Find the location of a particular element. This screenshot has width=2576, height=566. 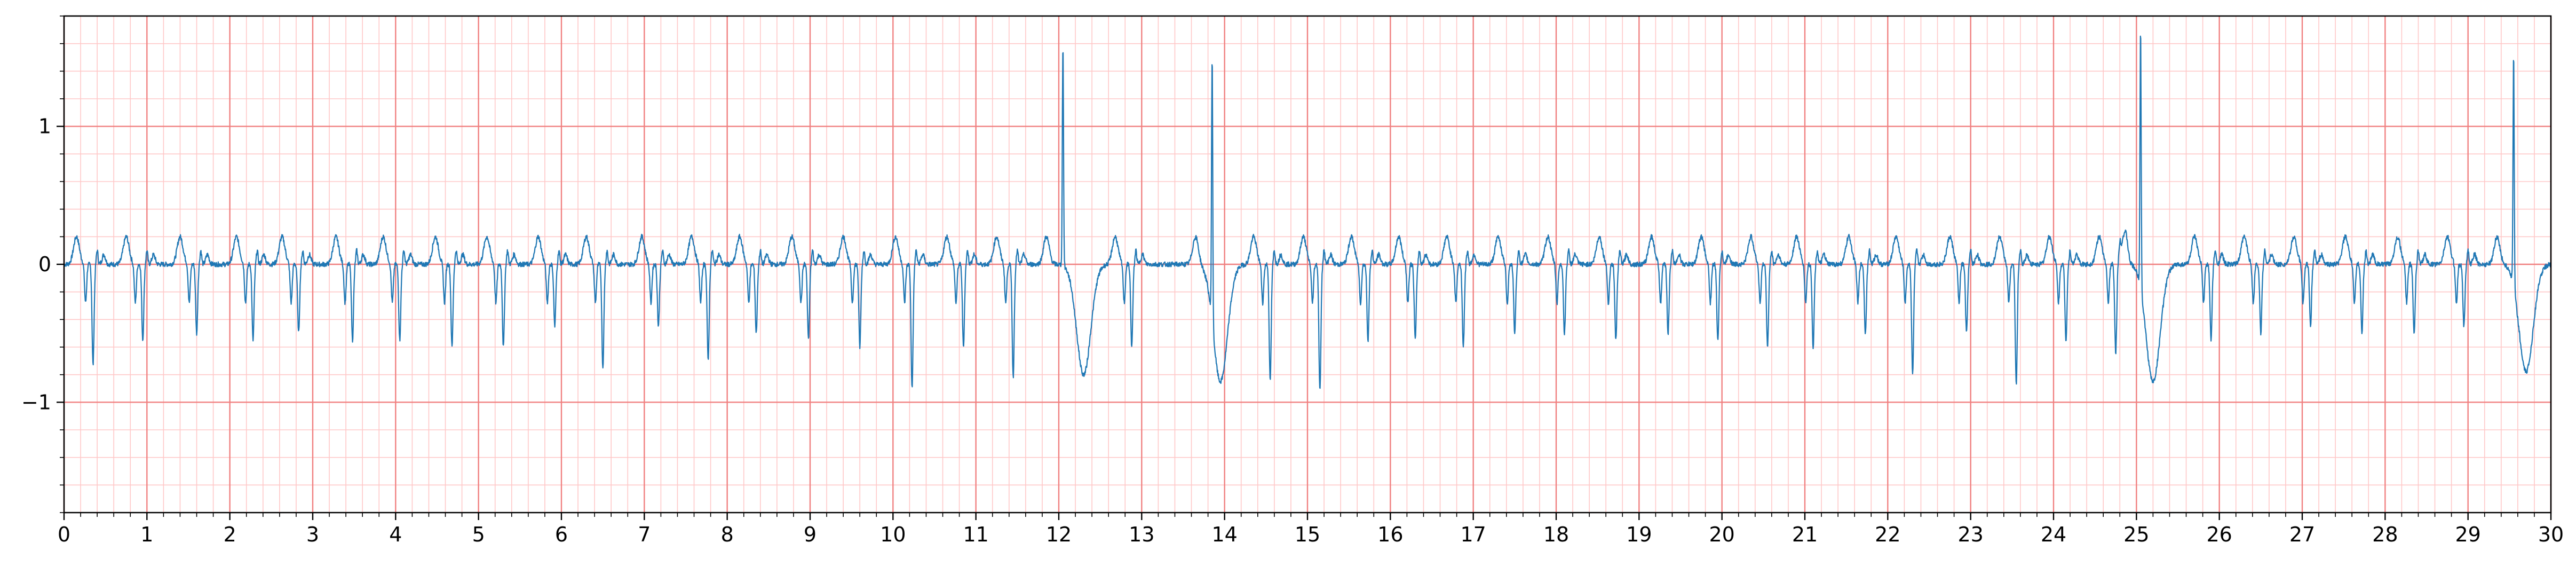

x-tick-label: 5 is located at coordinates (478, 534).